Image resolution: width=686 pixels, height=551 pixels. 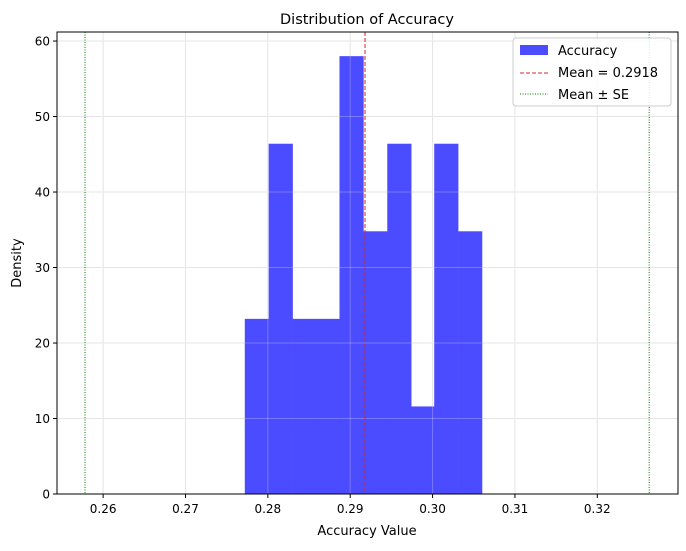 I want to click on y-tick-label: 0, so click(x=46, y=495).